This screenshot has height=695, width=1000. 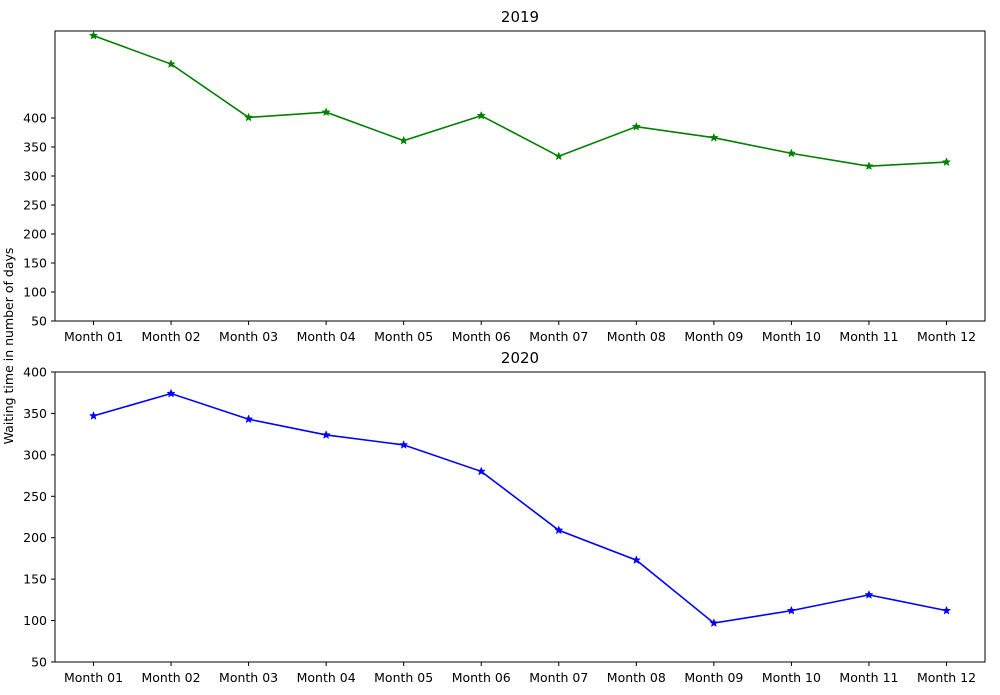 What do you see at coordinates (520, 17) in the screenshot?
I see `chart-title: 2019` at bounding box center [520, 17].